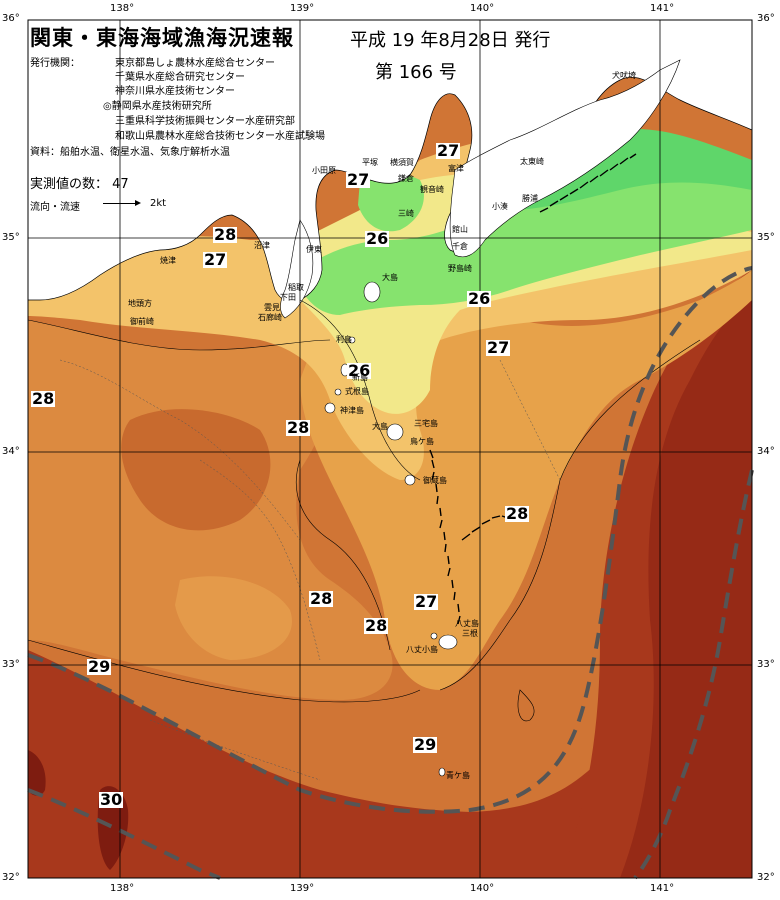 The image size is (780, 900). I want to click on place-label: 鎌倉, so click(406, 178).